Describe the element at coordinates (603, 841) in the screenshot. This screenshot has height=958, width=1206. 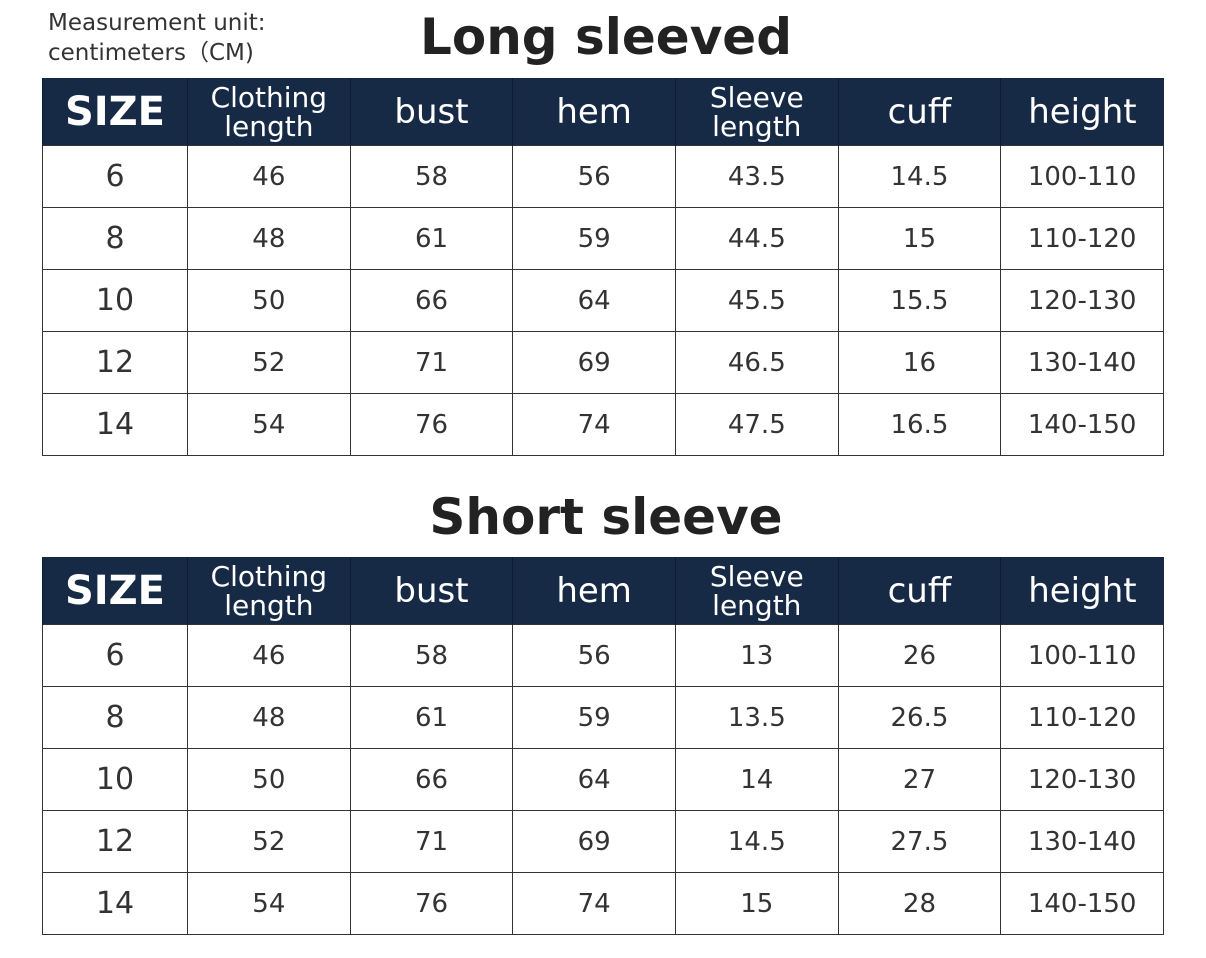
I see `table-row: 12 52 71 69 14.5 27.5 130-140` at that location.